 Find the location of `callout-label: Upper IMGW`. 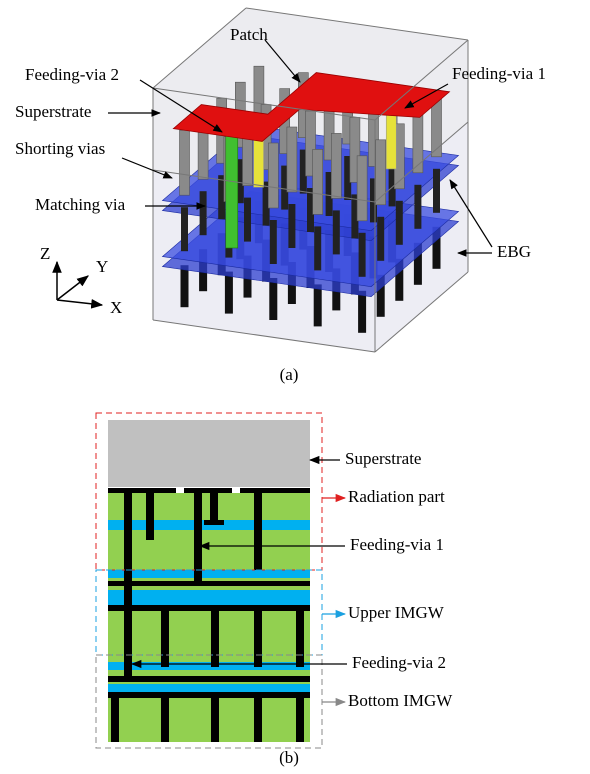

callout-label: Upper IMGW is located at coordinates (396, 612).